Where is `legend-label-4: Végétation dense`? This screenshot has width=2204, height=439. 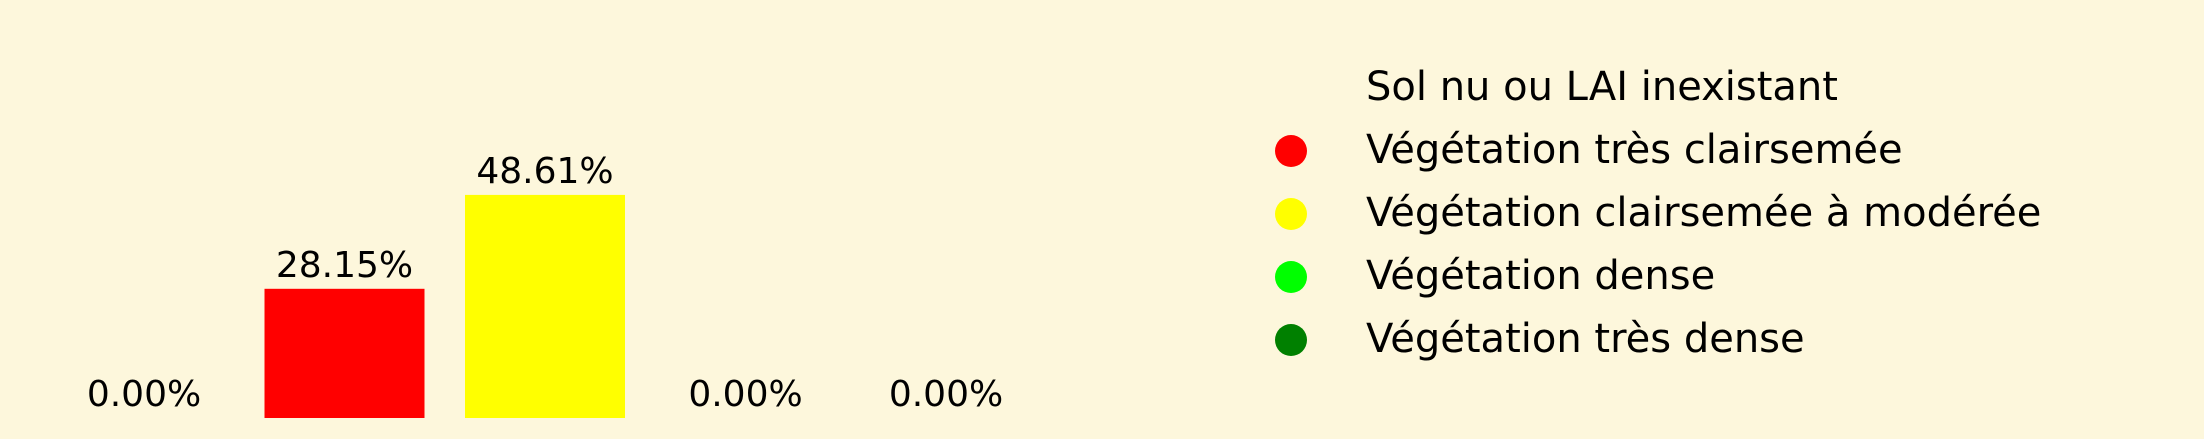
legend-label-4: Végétation dense is located at coordinates (1540, 276).